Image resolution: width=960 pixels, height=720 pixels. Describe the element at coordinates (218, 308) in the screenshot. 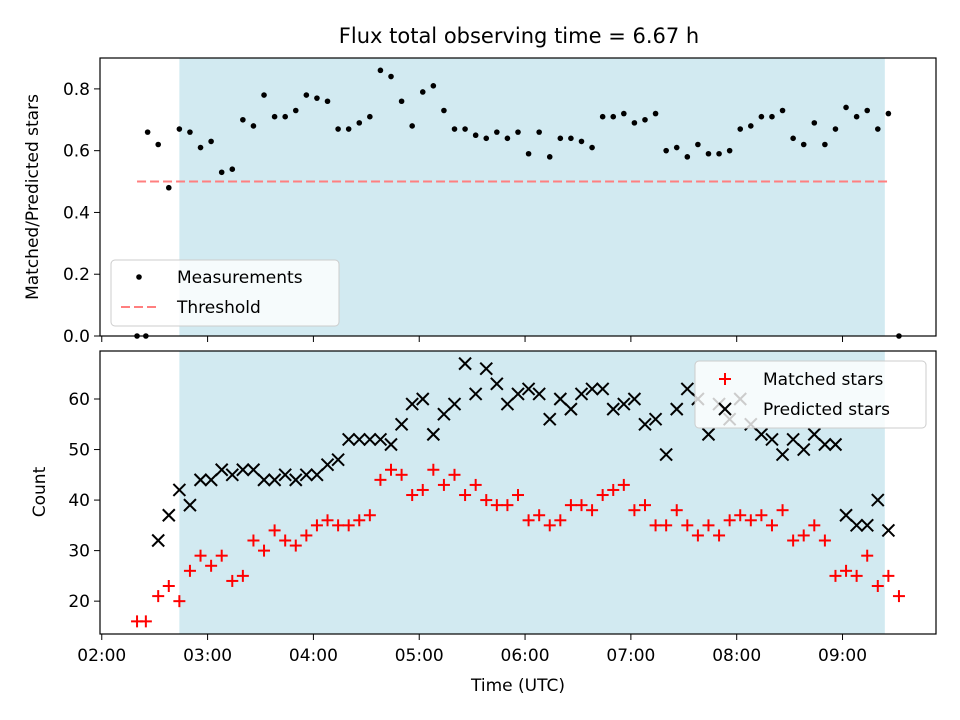

I see `legend-label-threshold: Threshold` at that location.